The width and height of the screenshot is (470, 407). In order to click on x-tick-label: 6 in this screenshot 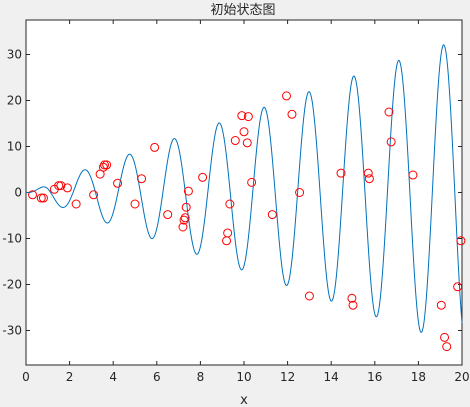, I will do `click(157, 377)`.